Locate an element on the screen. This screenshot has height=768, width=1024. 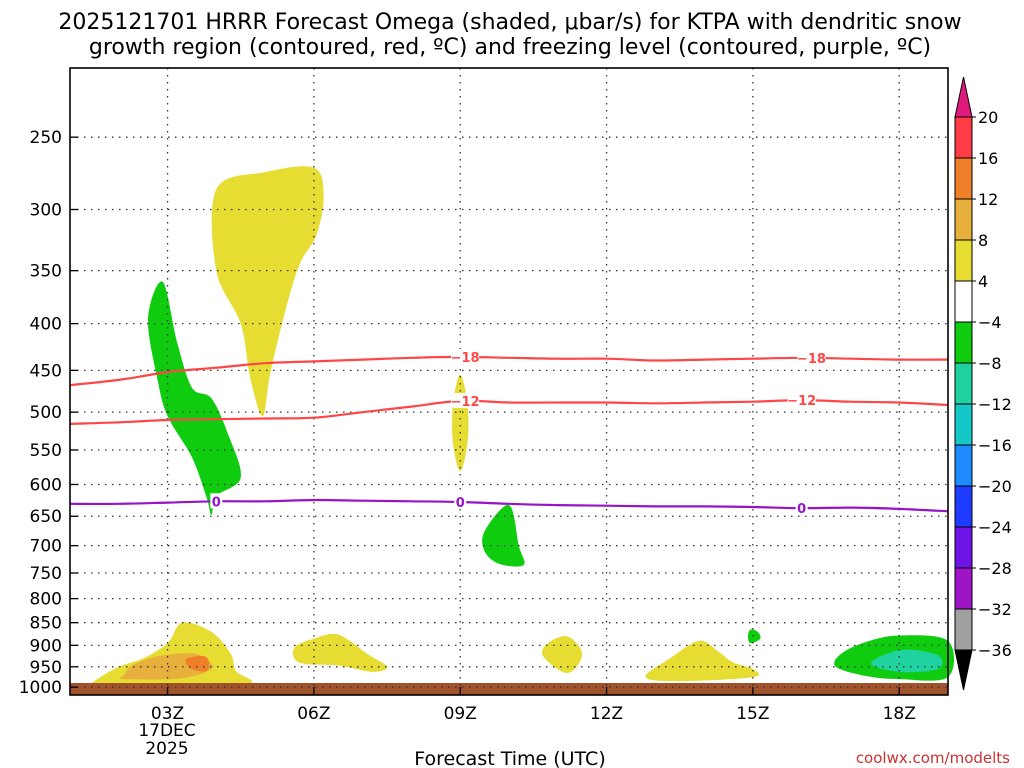
source-credit: coolwx.com/modelts is located at coordinates (933, 758).